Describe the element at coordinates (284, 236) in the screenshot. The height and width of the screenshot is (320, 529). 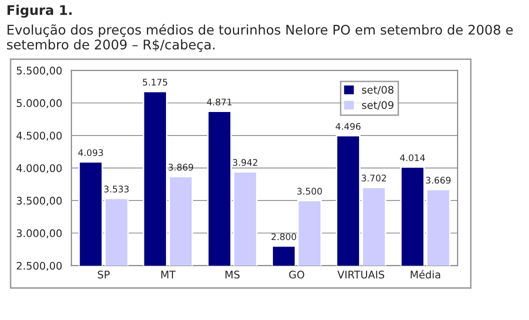
I see `data-label: 2.800` at that location.